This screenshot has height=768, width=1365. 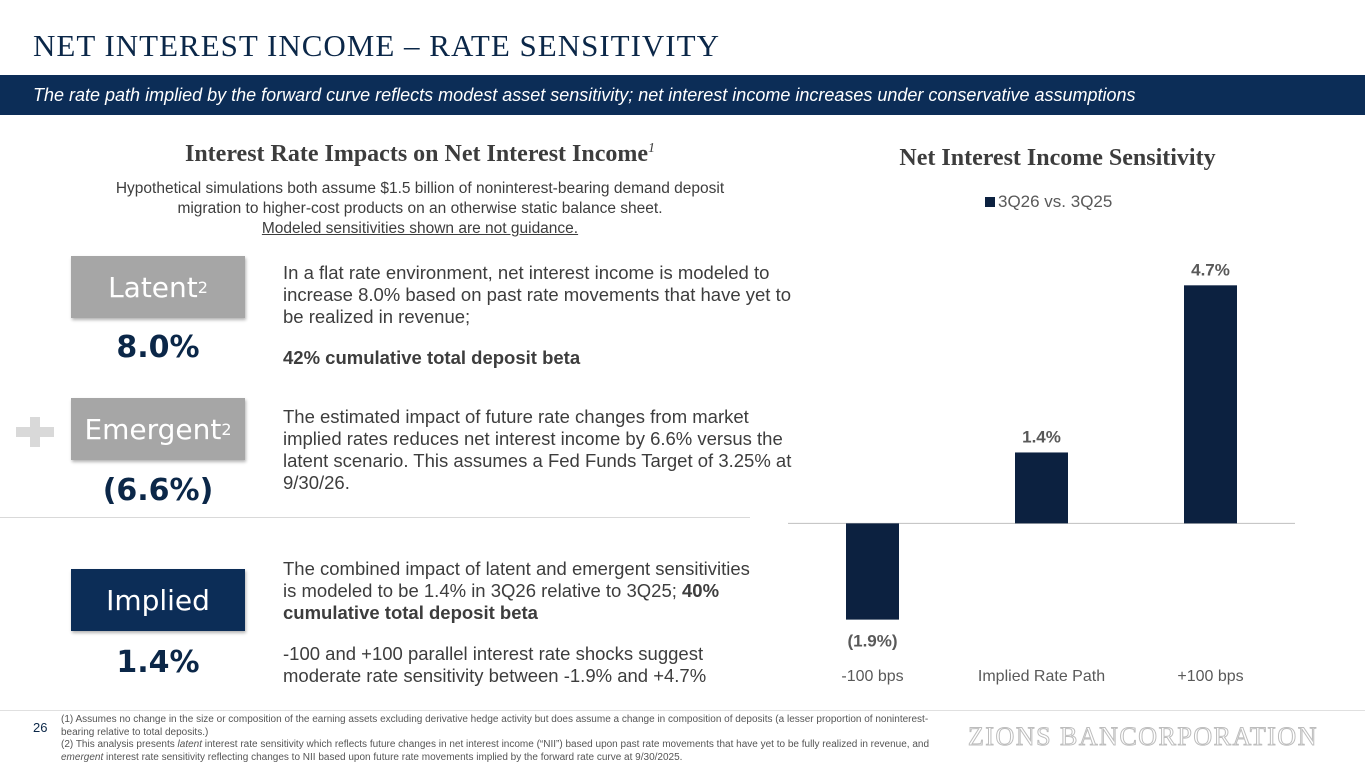 What do you see at coordinates (189, 744) in the screenshot?
I see `footnote-2-latent: latent` at bounding box center [189, 744].